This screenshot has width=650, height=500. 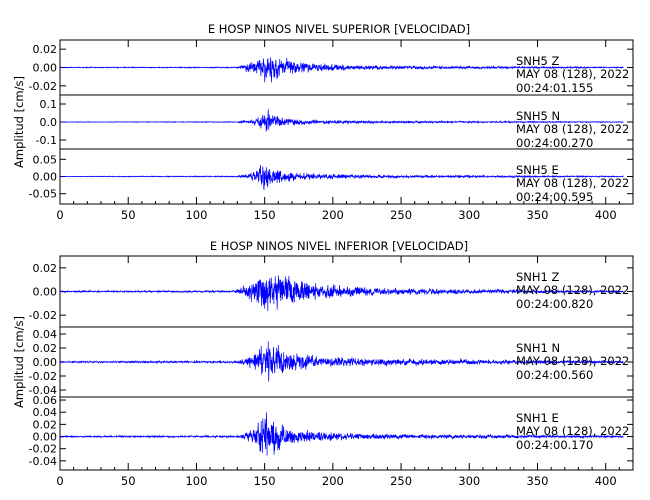 What do you see at coordinates (43, 194) in the screenshot?
I see `y-tick-label: -0.05` at bounding box center [43, 194].